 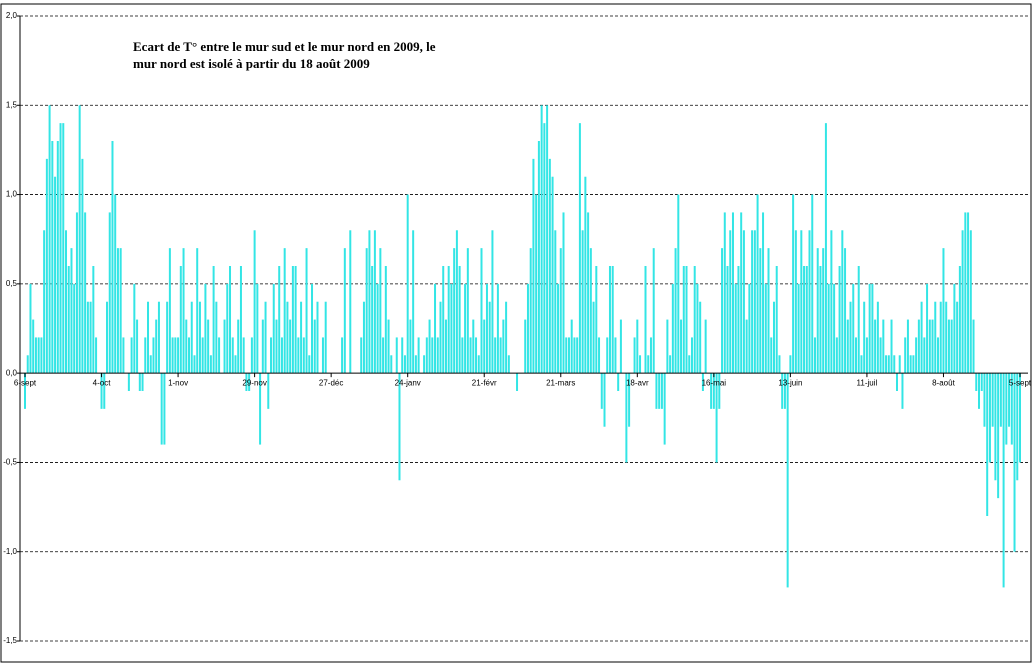 What do you see at coordinates (637, 382) in the screenshot?
I see `x-tick-label: 18-avr` at bounding box center [637, 382].